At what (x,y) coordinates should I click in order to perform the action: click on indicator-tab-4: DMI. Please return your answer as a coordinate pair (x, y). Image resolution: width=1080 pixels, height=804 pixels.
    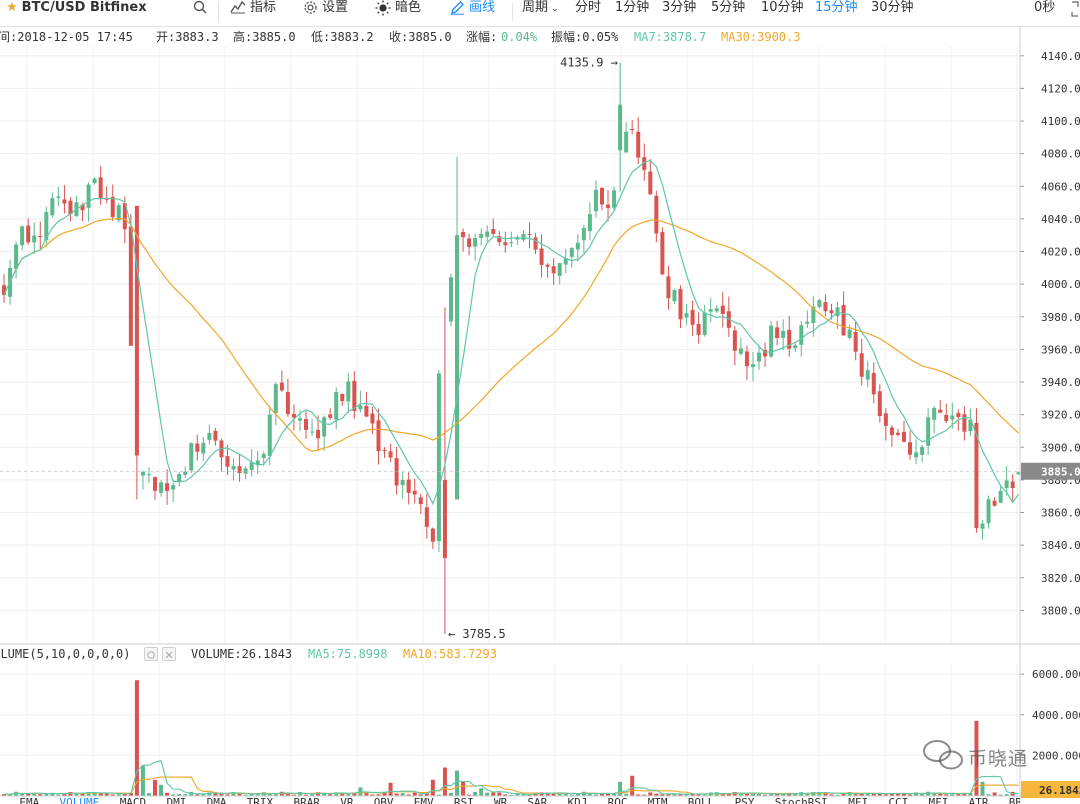
    Looking at the image, I should click on (176, 800).